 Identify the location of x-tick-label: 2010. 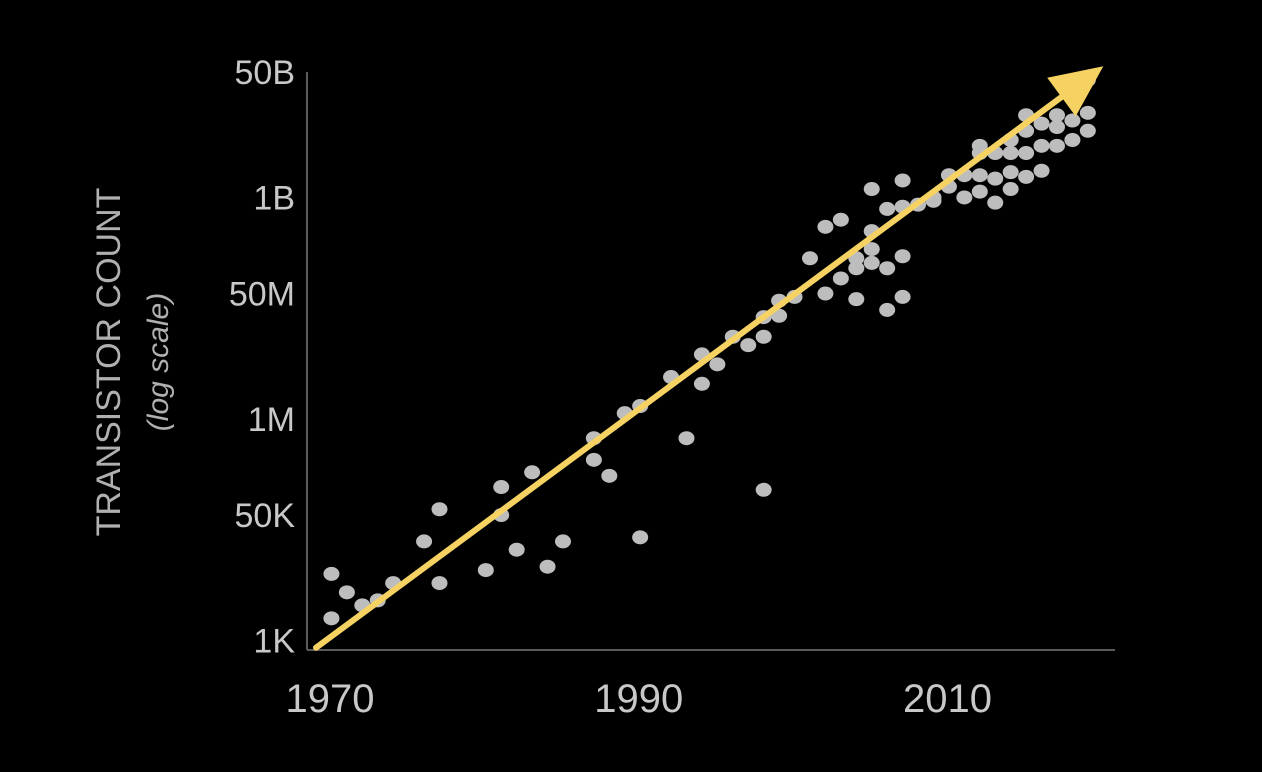
(947, 699).